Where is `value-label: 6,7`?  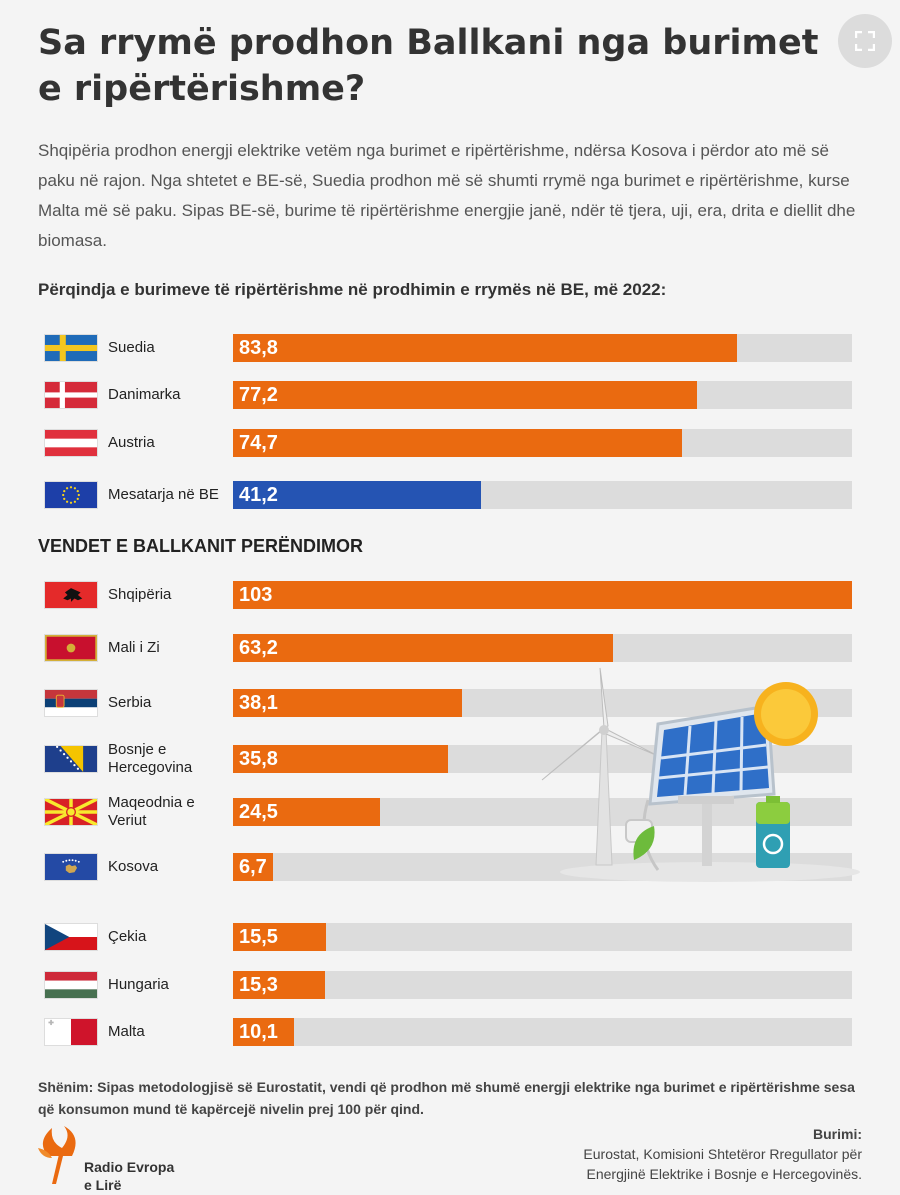 value-label: 6,7 is located at coordinates (253, 867).